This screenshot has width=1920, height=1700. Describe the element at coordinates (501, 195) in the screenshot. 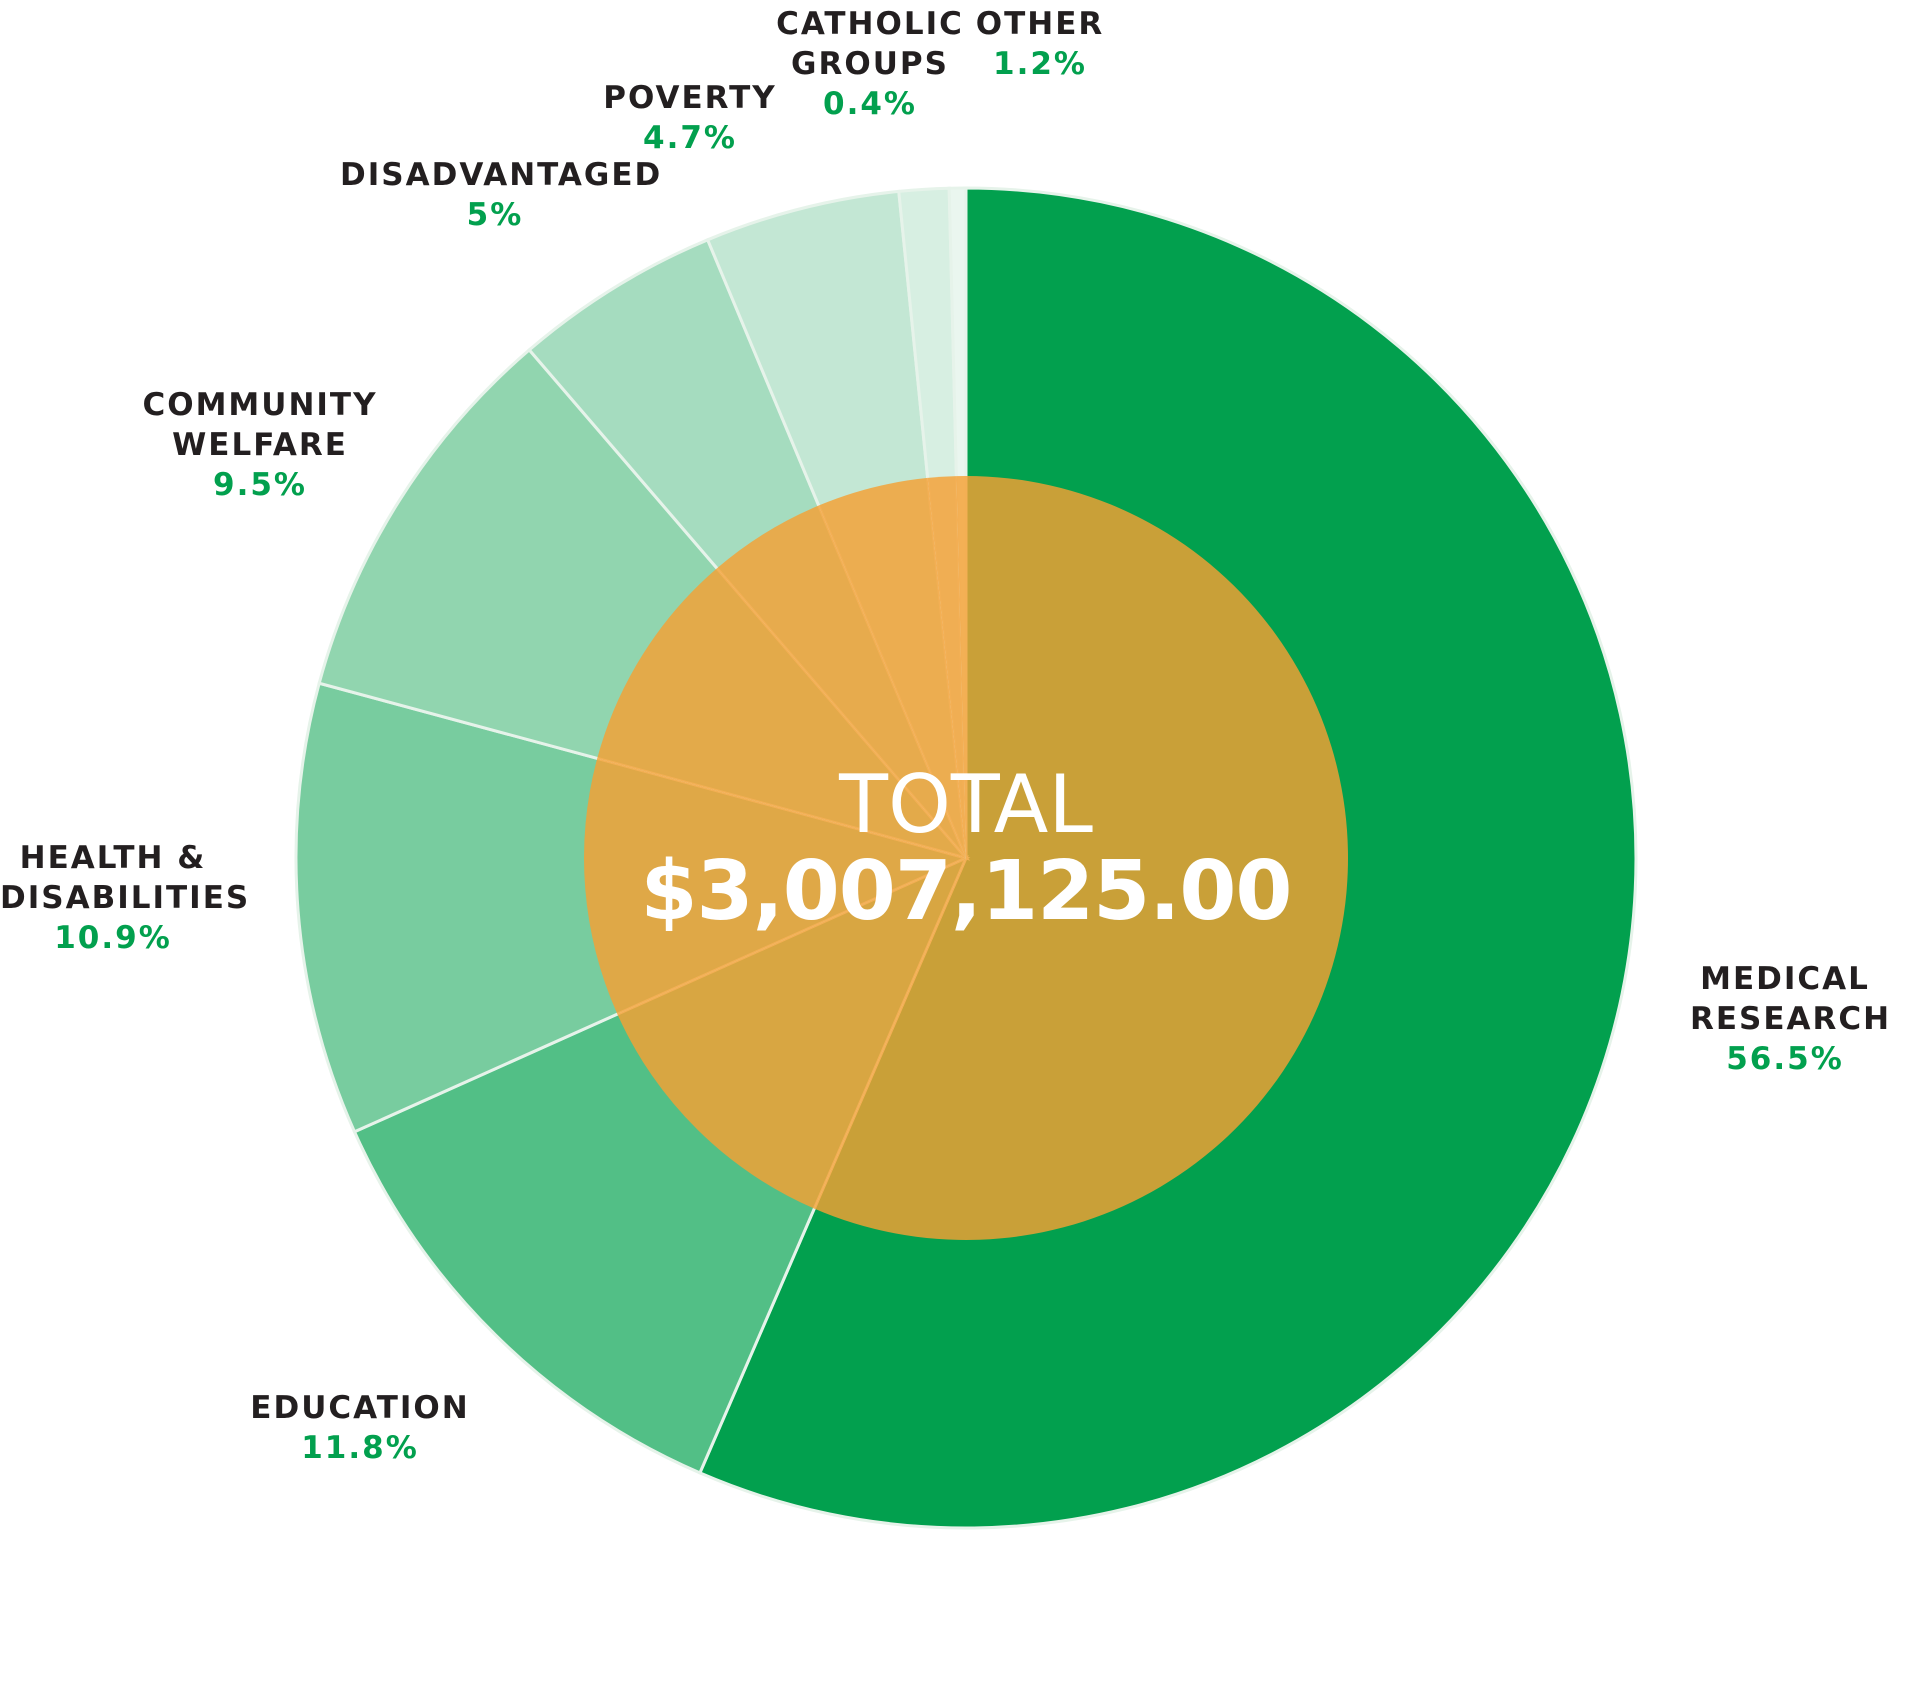

I see `slice-label-disadvantaged: DISADVANTAGED 5%` at that location.